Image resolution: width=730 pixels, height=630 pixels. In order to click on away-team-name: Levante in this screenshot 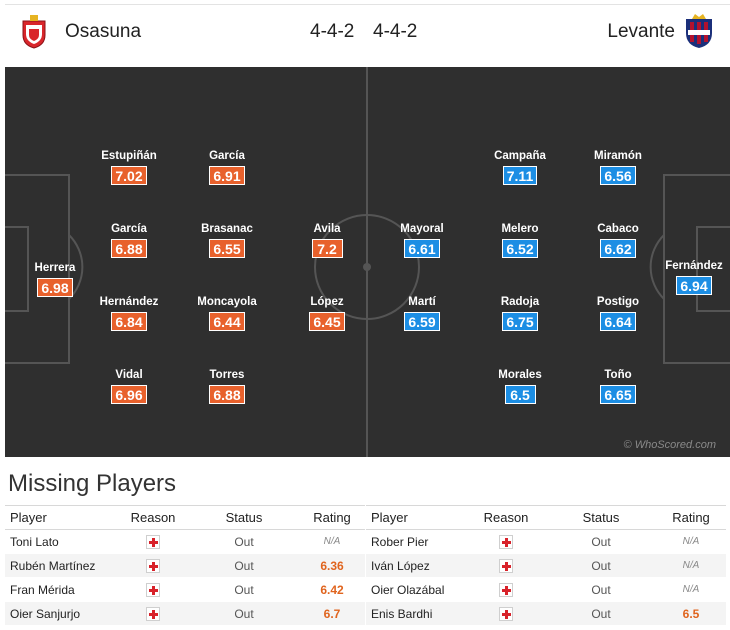, I will do `click(641, 31)`.